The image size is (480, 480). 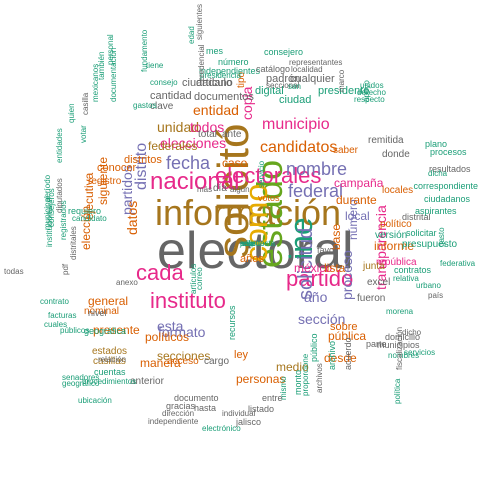 I want to click on word-128: electrónico, so click(x=221, y=428).